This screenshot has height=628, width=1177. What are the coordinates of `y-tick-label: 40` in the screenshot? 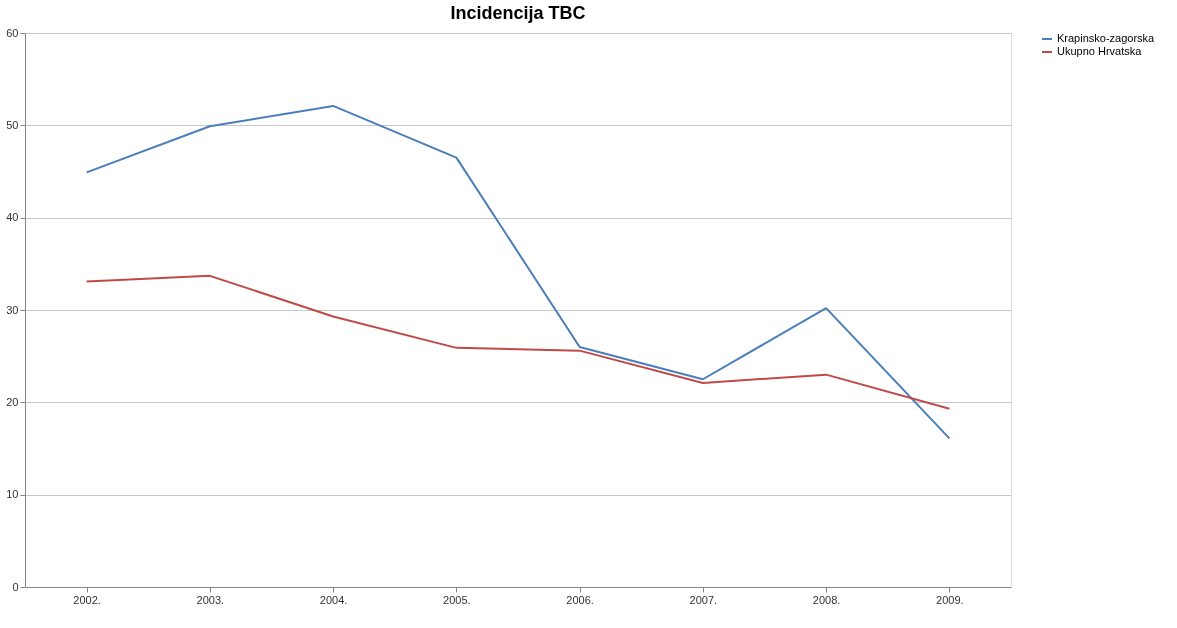 It's located at (12, 217).